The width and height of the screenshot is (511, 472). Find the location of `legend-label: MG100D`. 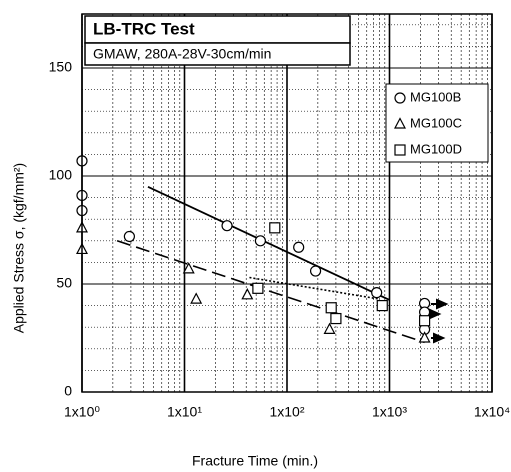

legend-label: MG100D is located at coordinates (436, 148).